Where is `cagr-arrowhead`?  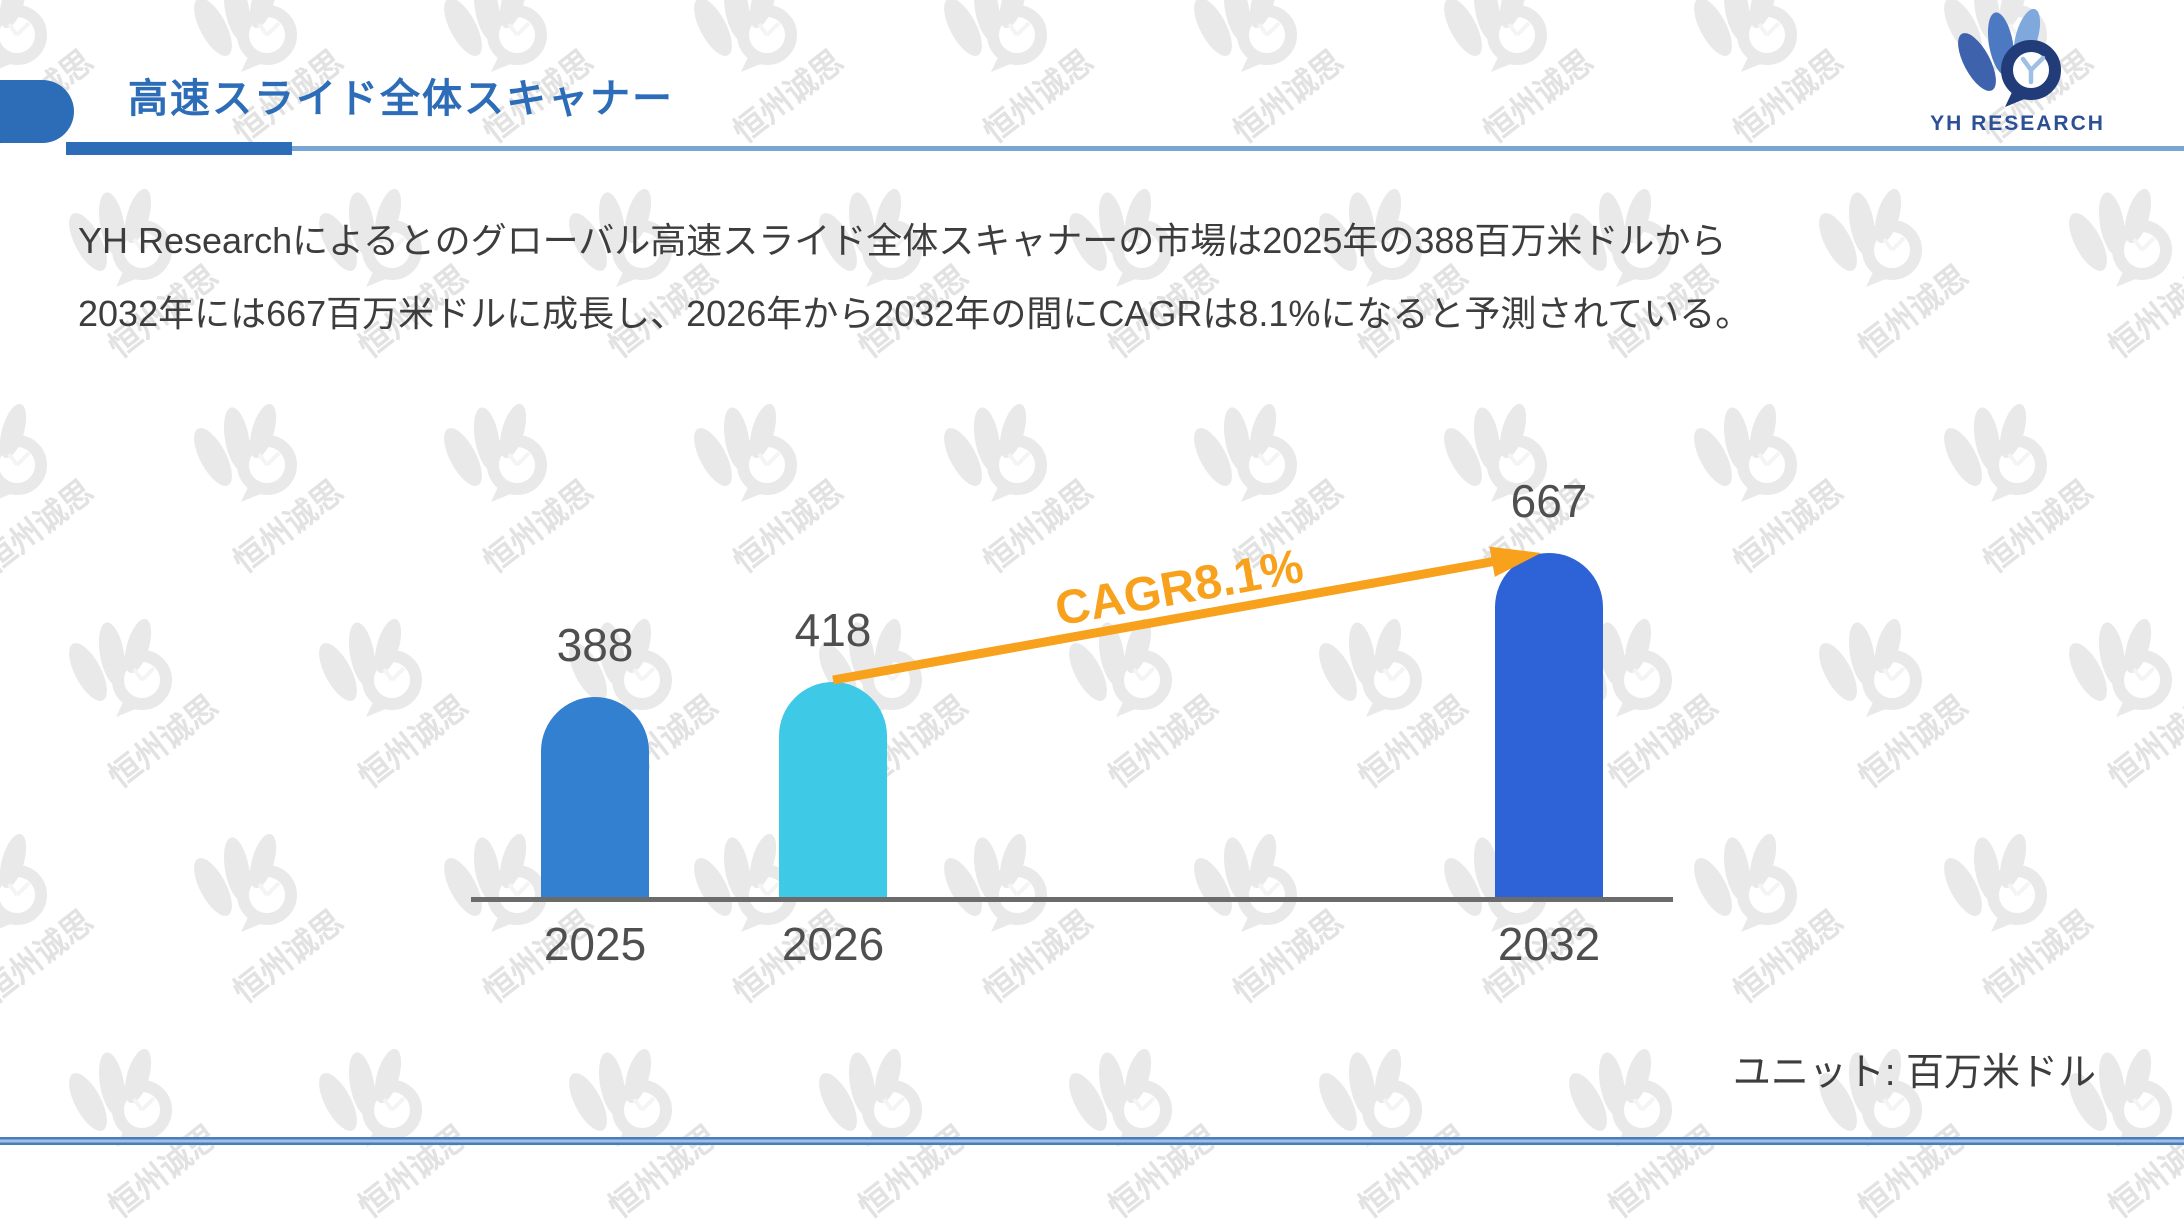 cagr-arrowhead is located at coordinates (1515, 561).